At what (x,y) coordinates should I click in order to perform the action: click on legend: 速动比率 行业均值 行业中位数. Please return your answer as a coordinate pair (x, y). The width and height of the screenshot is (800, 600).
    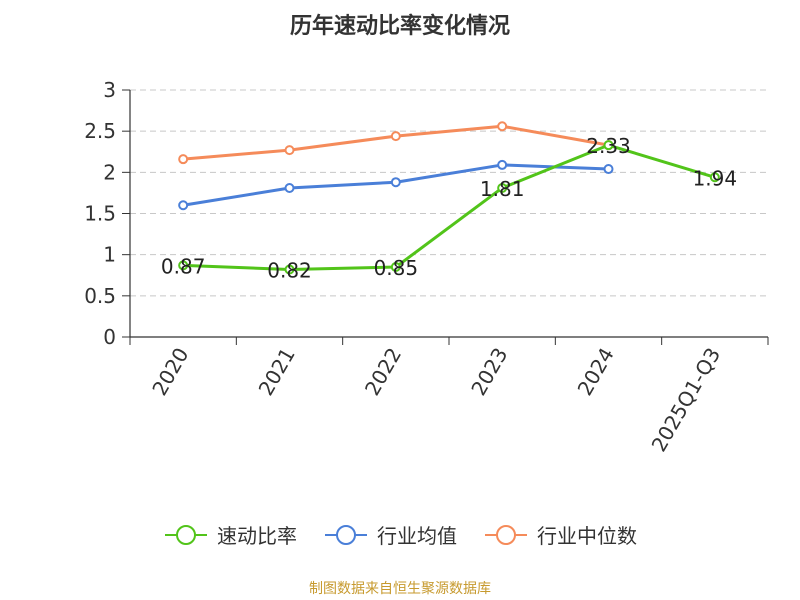
    Looking at the image, I should click on (400, 534).